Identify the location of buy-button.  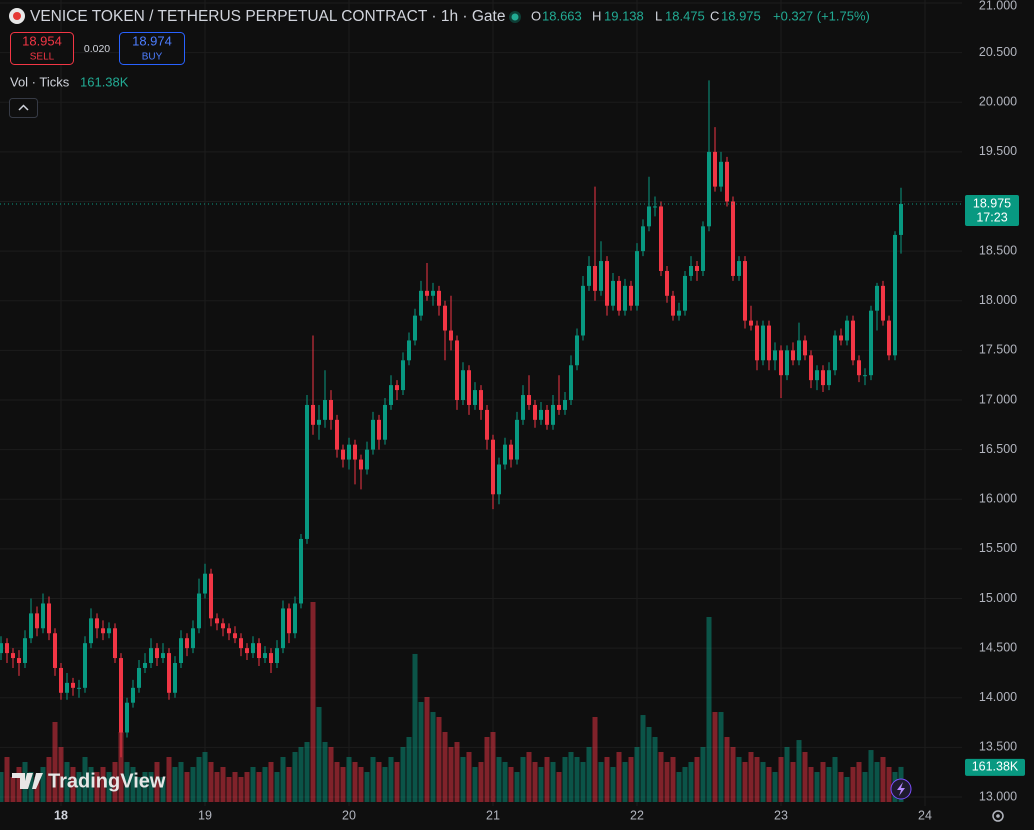
(152, 48).